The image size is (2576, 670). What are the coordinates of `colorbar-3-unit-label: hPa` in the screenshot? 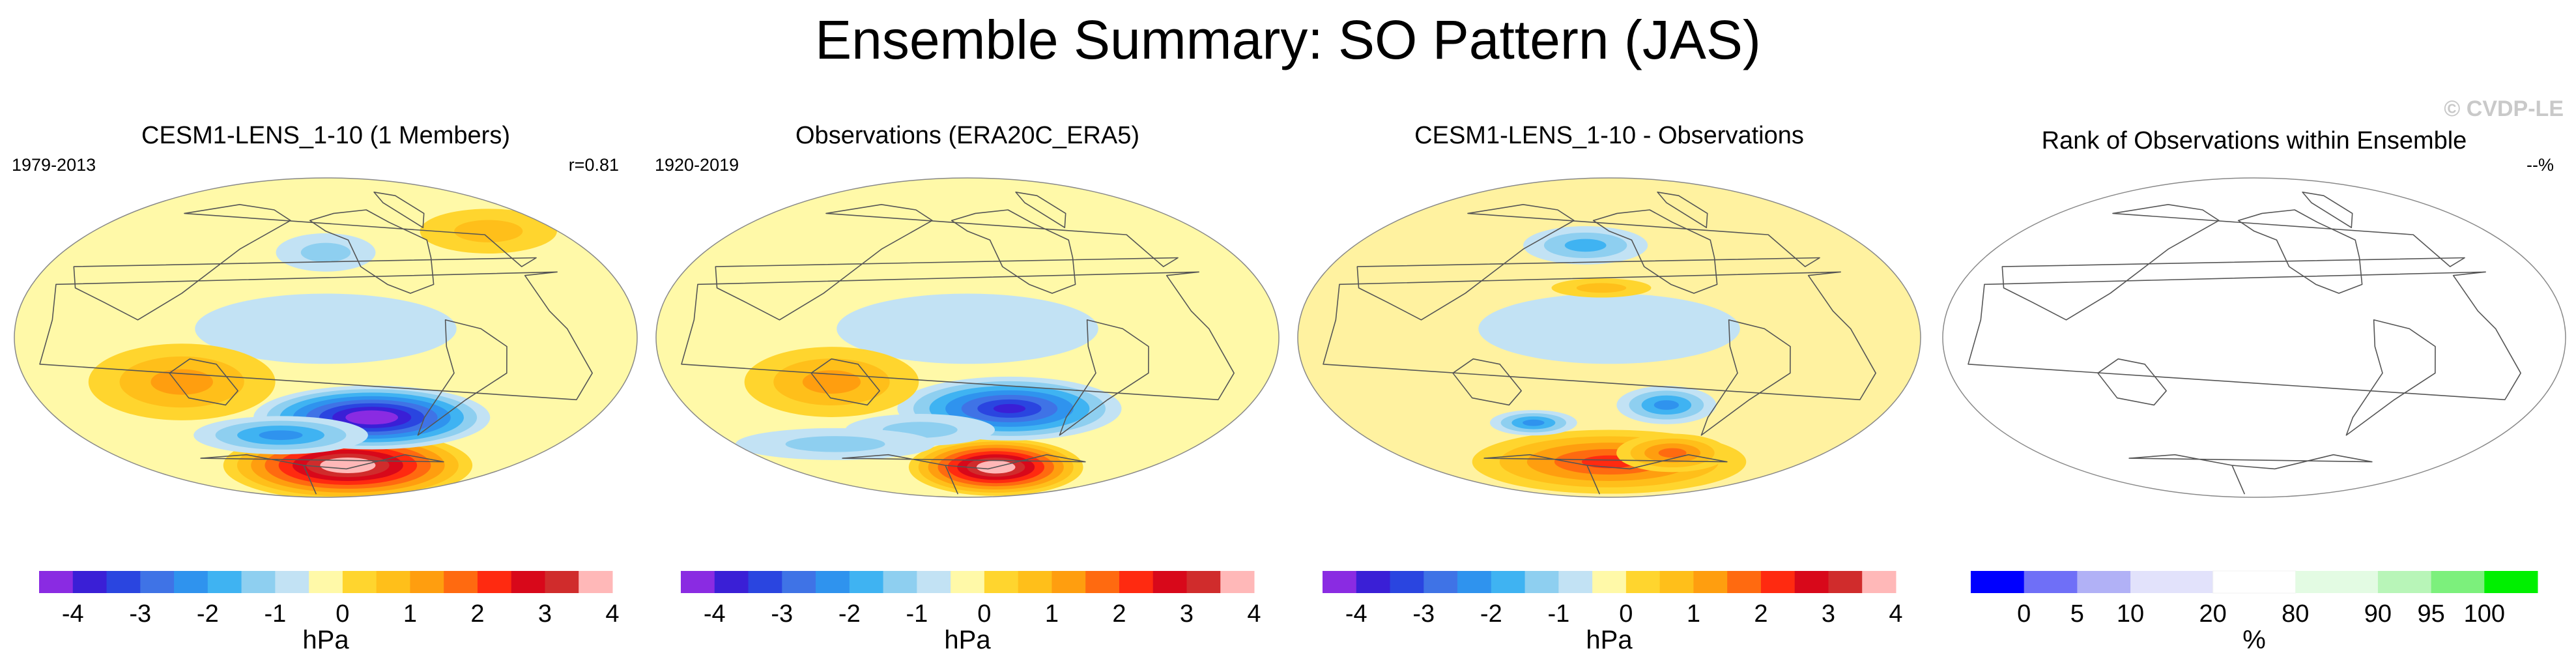 It's located at (1609, 640).